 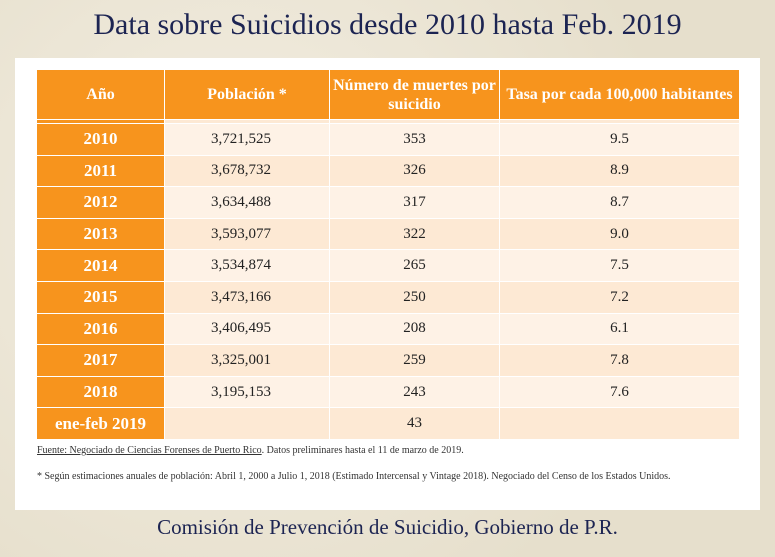 What do you see at coordinates (101, 140) in the screenshot?
I see `year-cell: 2010` at bounding box center [101, 140].